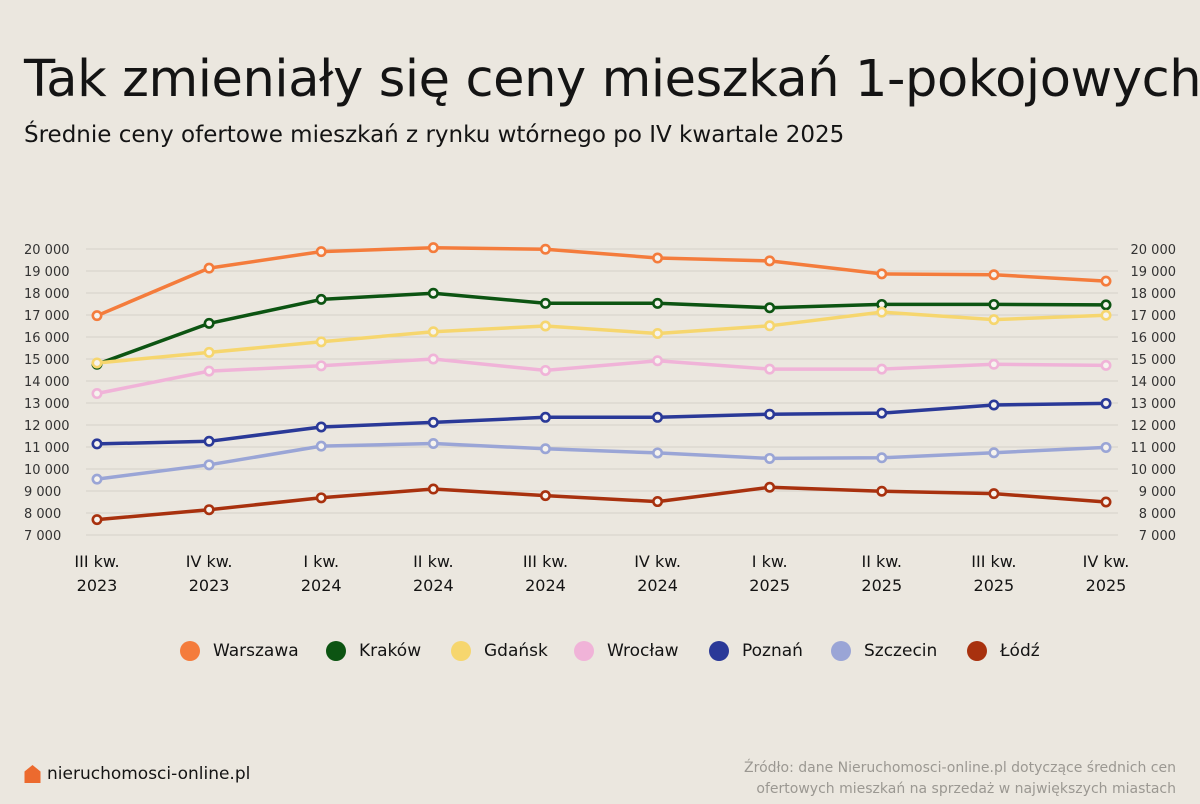  I want to click on y-tick-label-left: 10 000, so click(47, 470).